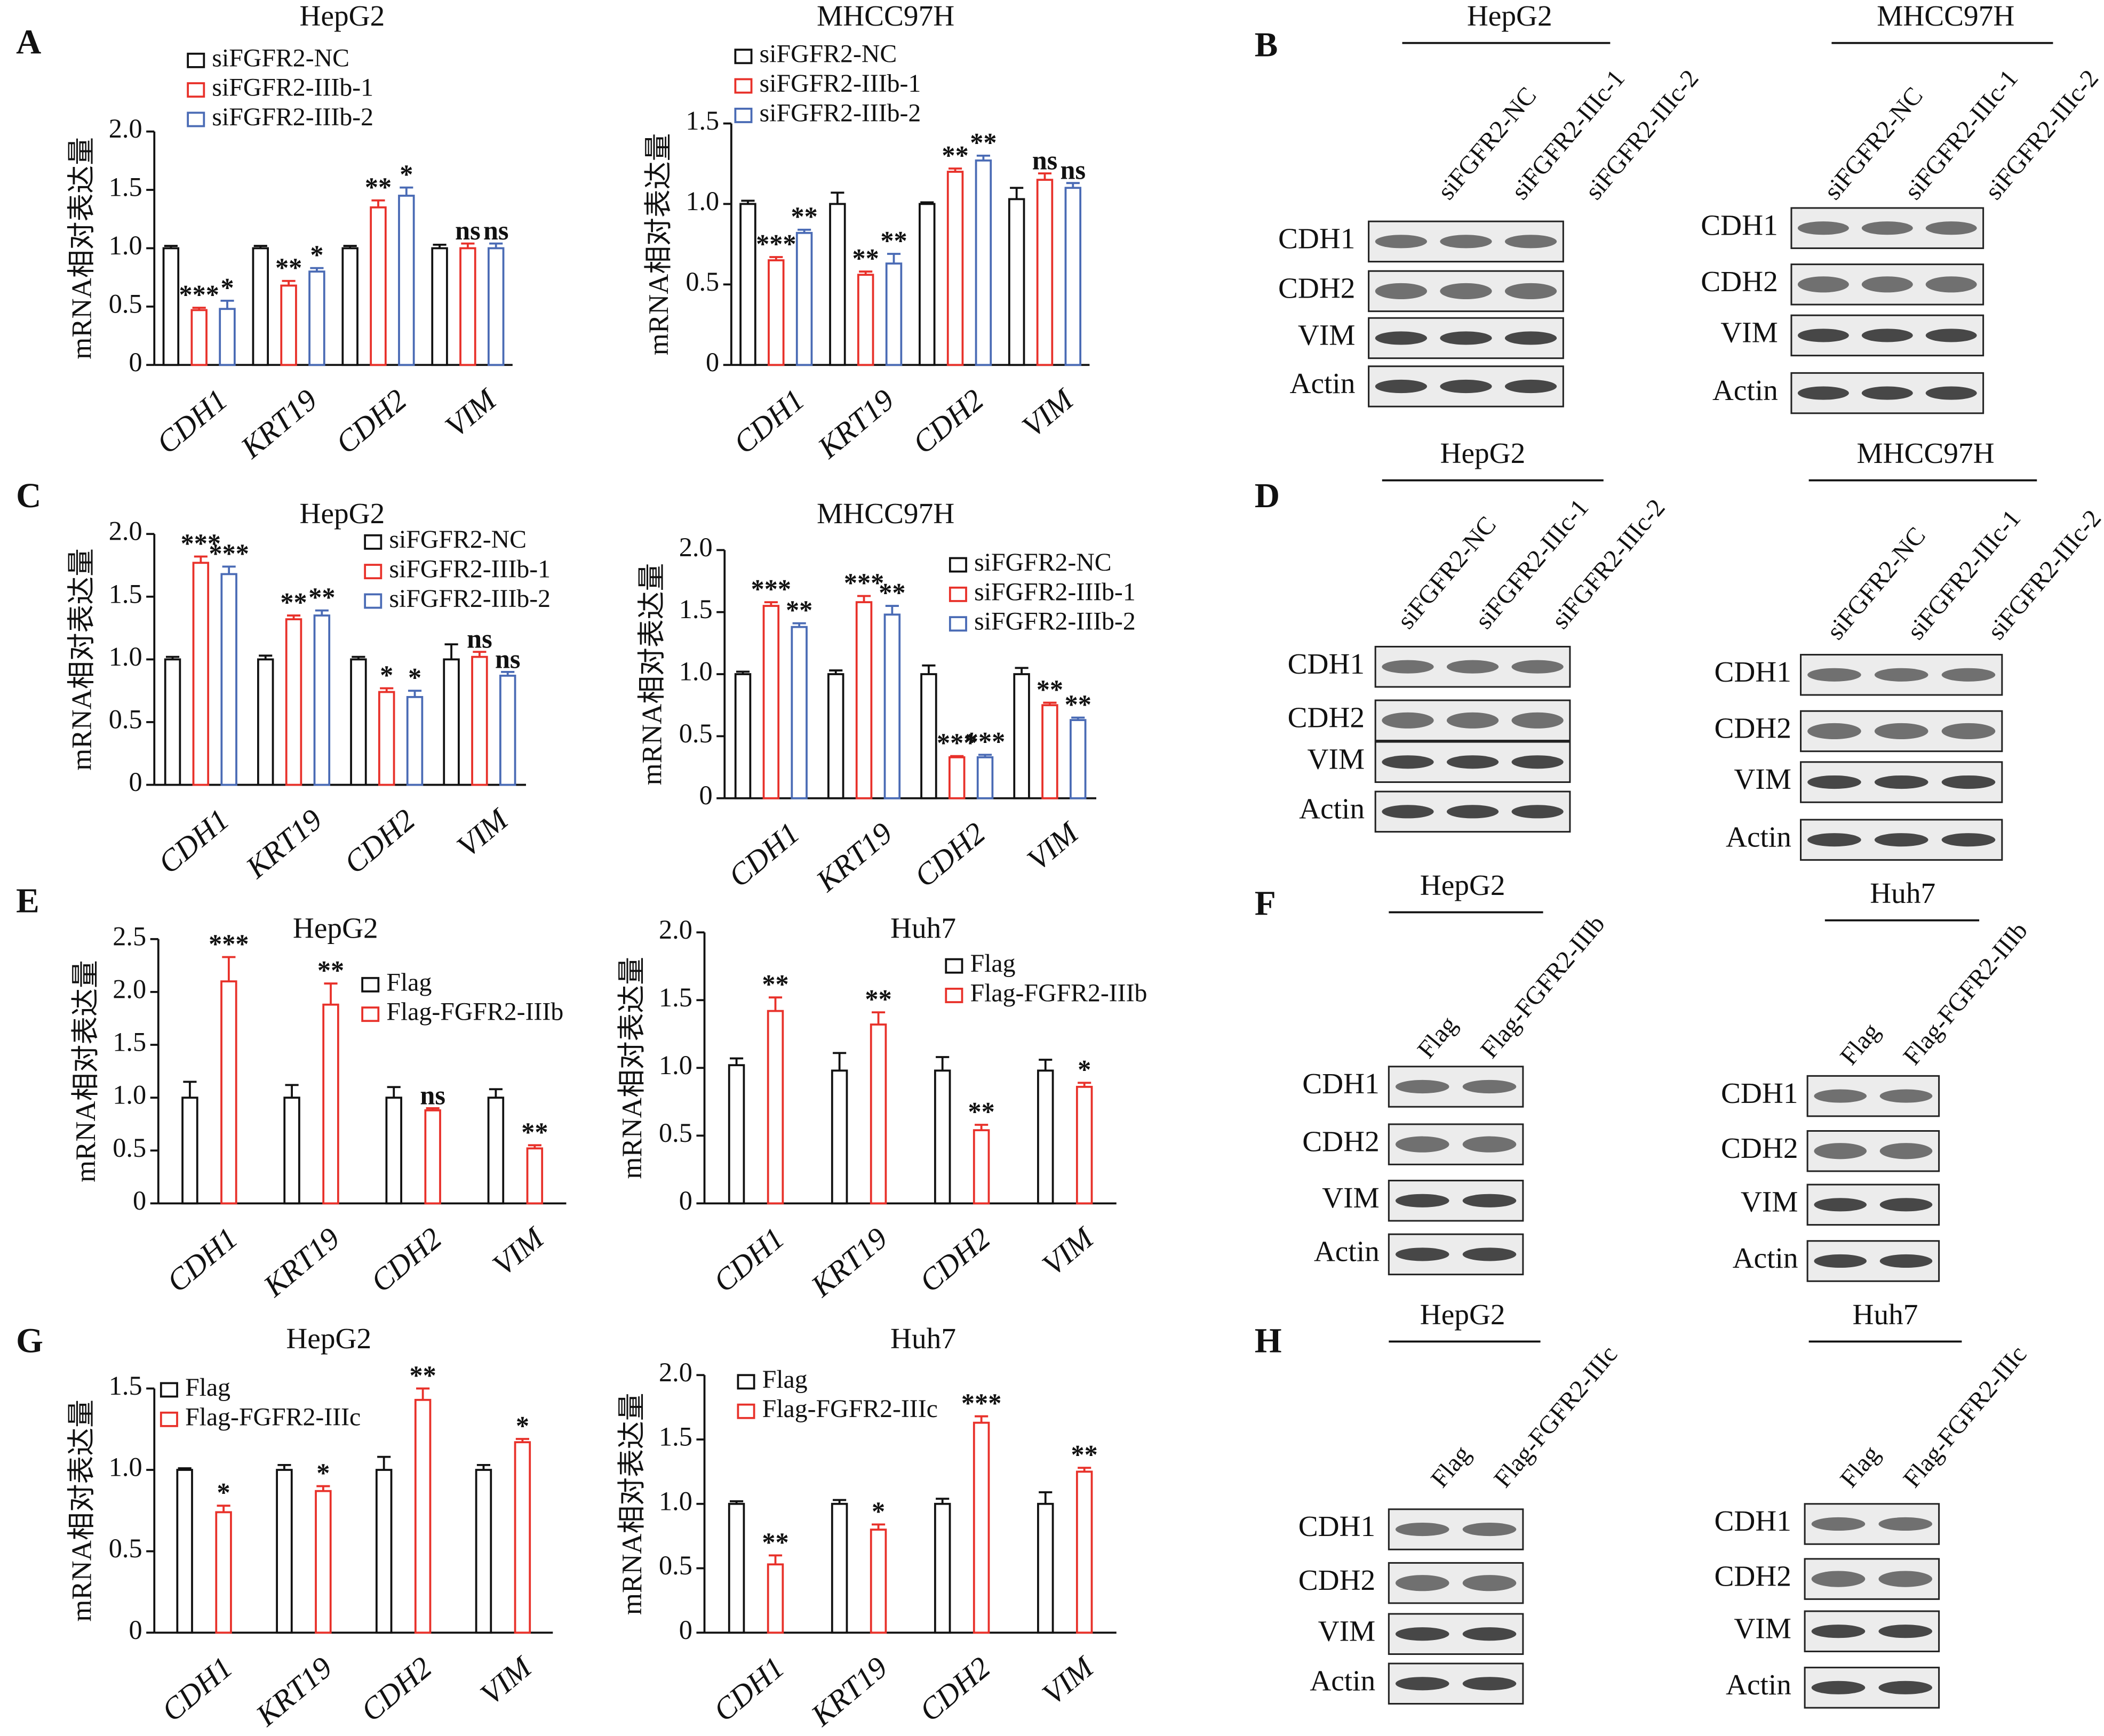  What do you see at coordinates (696, 609) in the screenshot?
I see `y-tick-label: 1.5` at bounding box center [696, 609].